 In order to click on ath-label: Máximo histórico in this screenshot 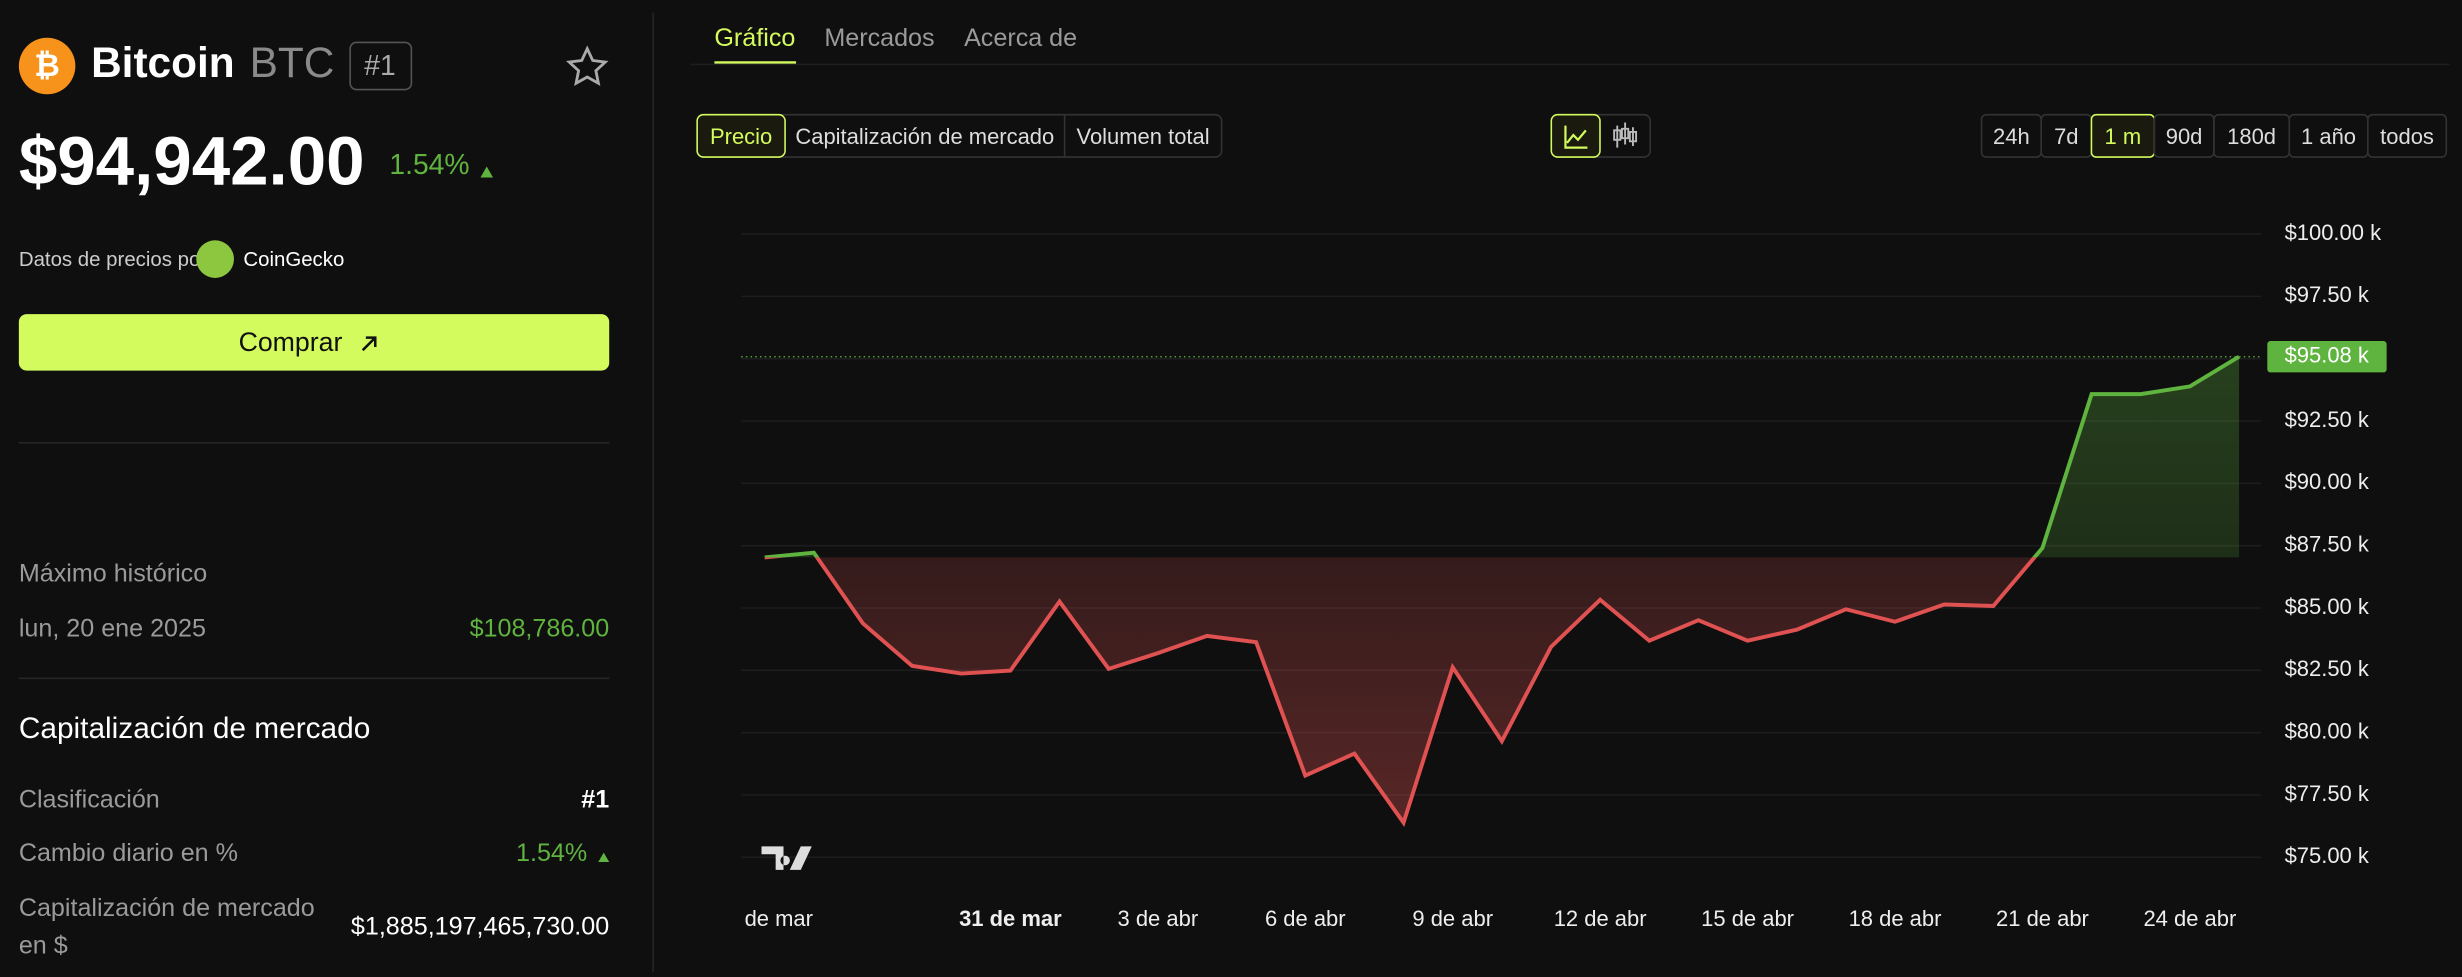, I will do `click(113, 573)`.